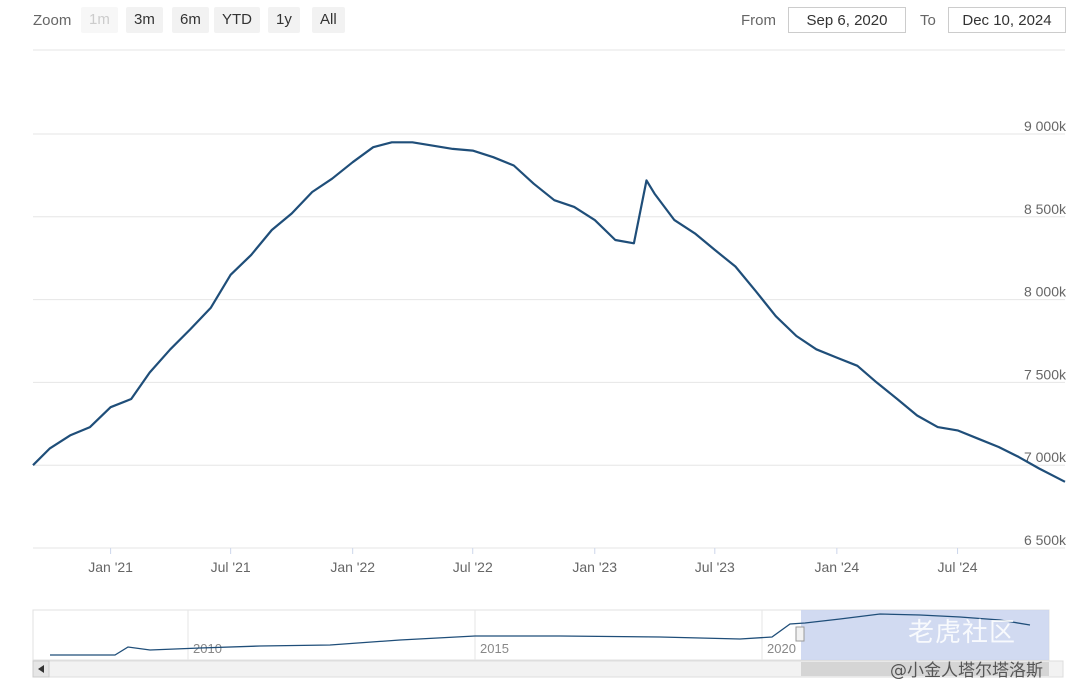 The height and width of the screenshot is (694, 1080). Describe the element at coordinates (110, 567) in the screenshot. I see `x-tick-label: Jan '21` at that location.